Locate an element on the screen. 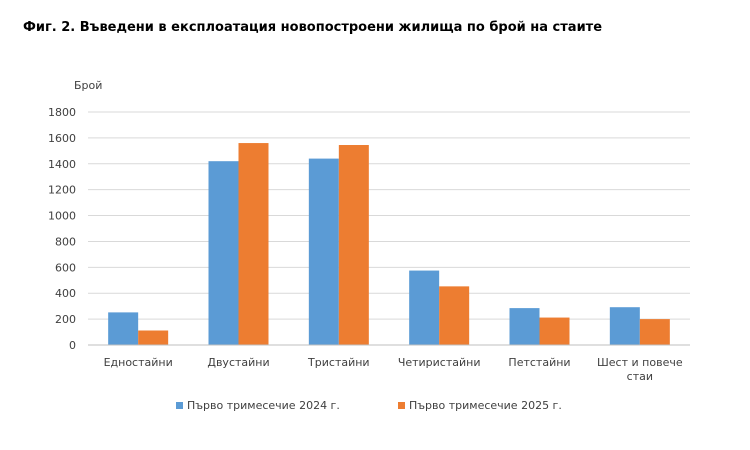  y-axis-ticks: 0 200 400 600 800 1000 1200 1400 1600 1800 is located at coordinates (62, 229).